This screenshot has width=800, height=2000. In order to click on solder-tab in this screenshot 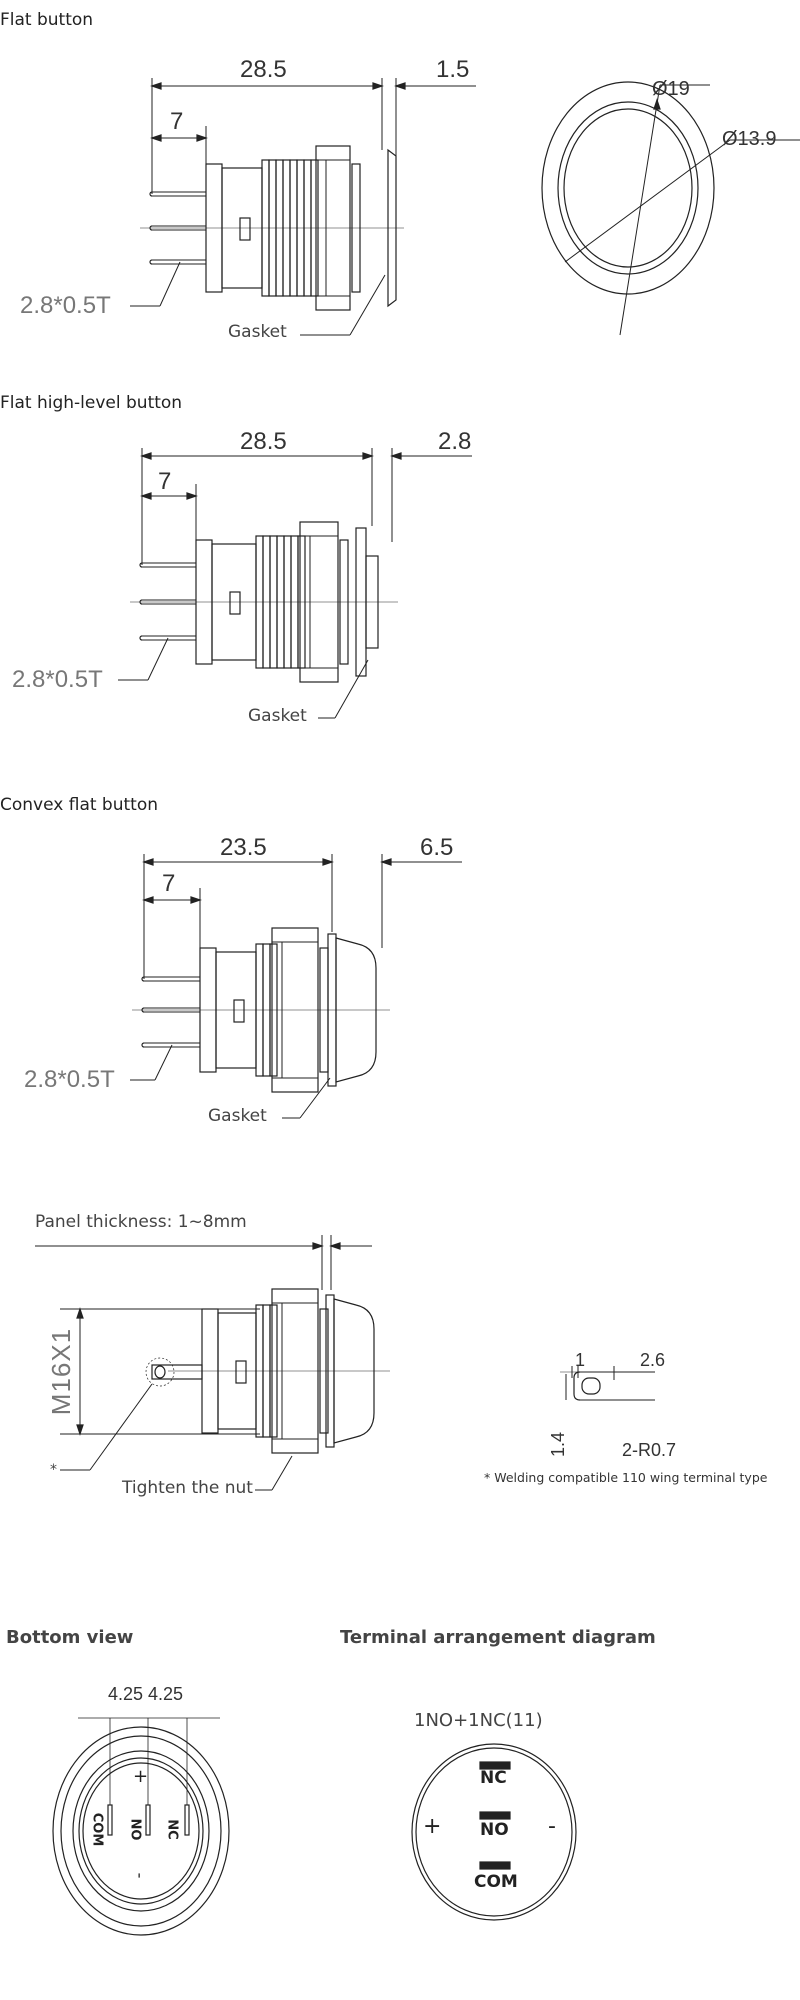, I will do `click(177, 1372)`.